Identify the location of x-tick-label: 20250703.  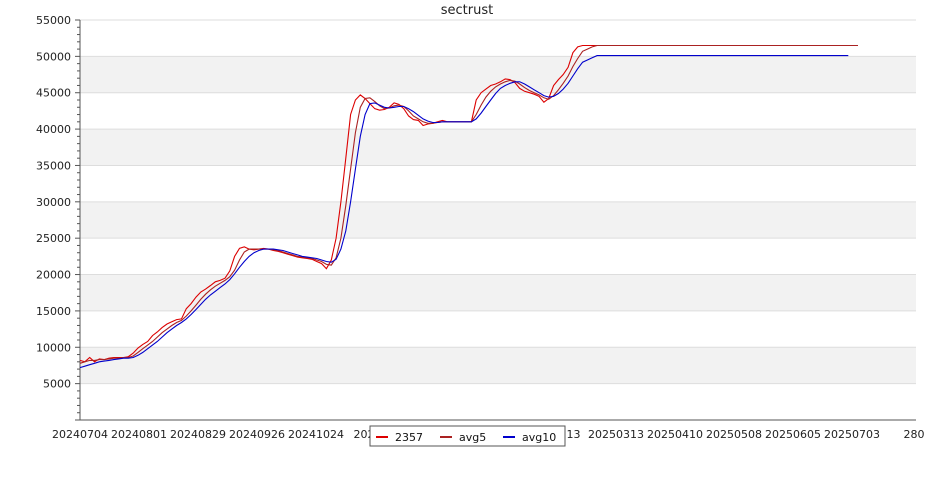
(852, 434).